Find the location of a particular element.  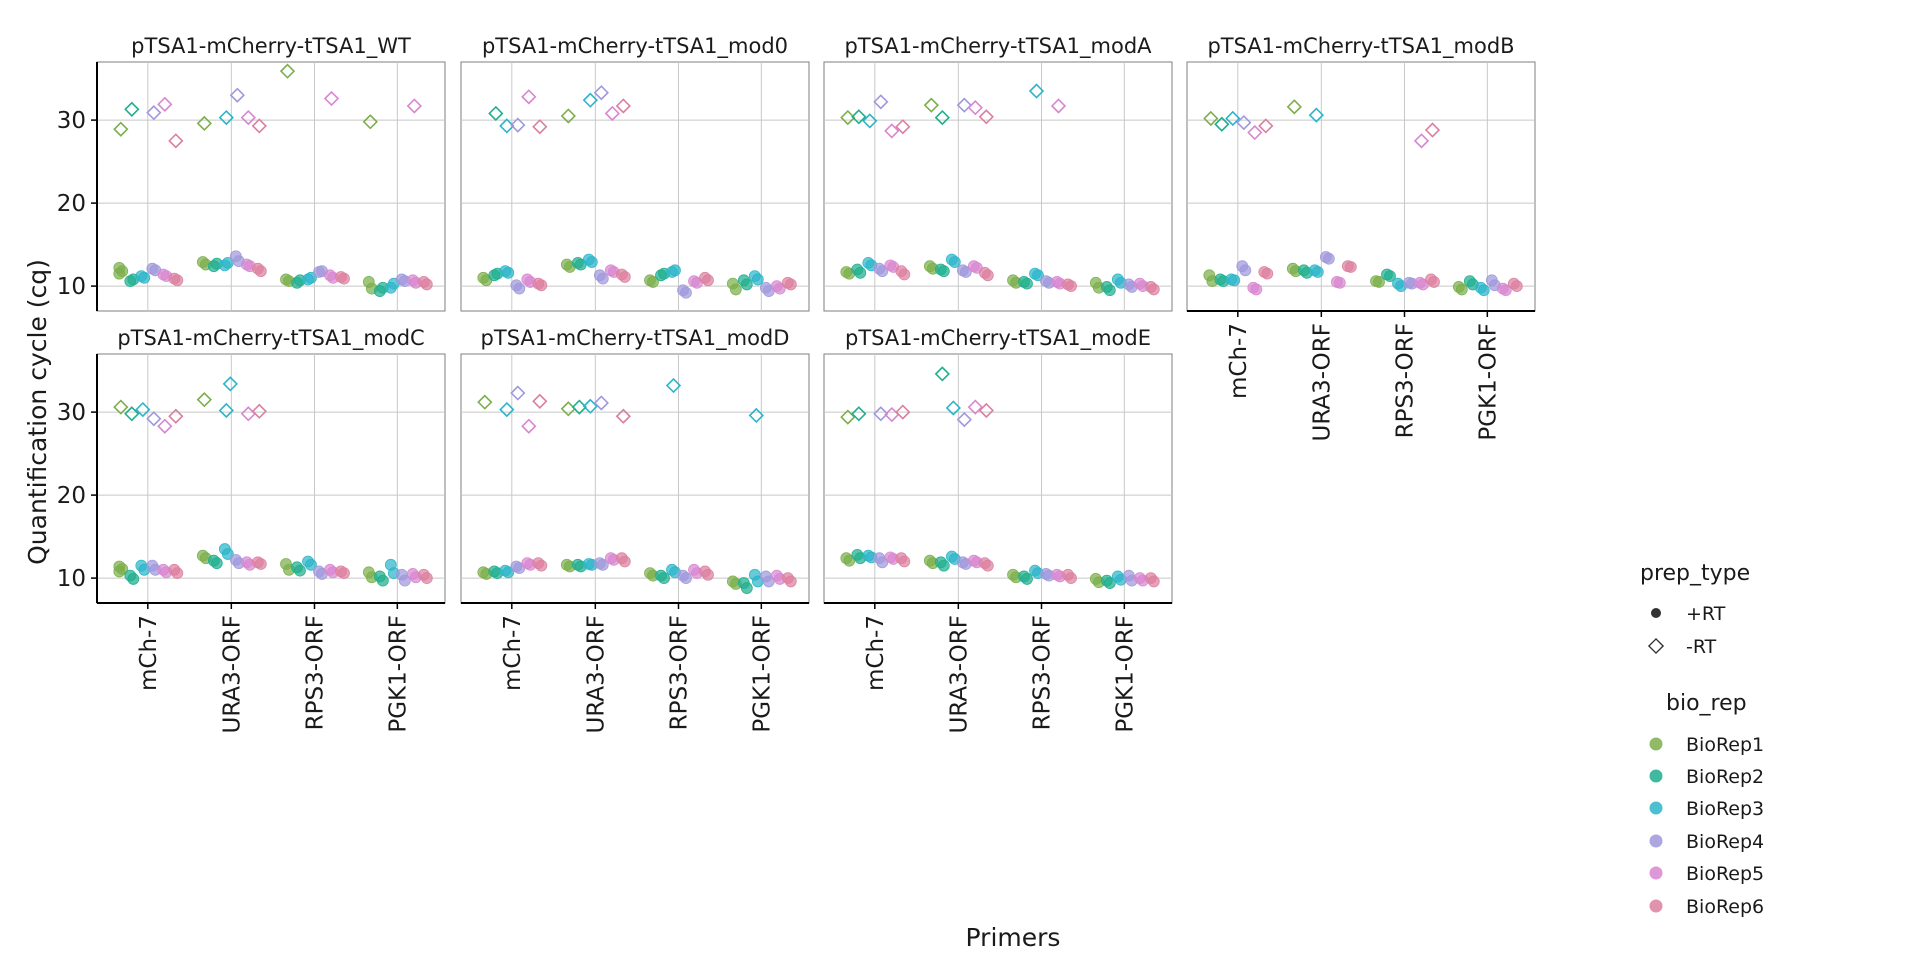

legend-key-biorep2 is located at coordinates (1656, 776).